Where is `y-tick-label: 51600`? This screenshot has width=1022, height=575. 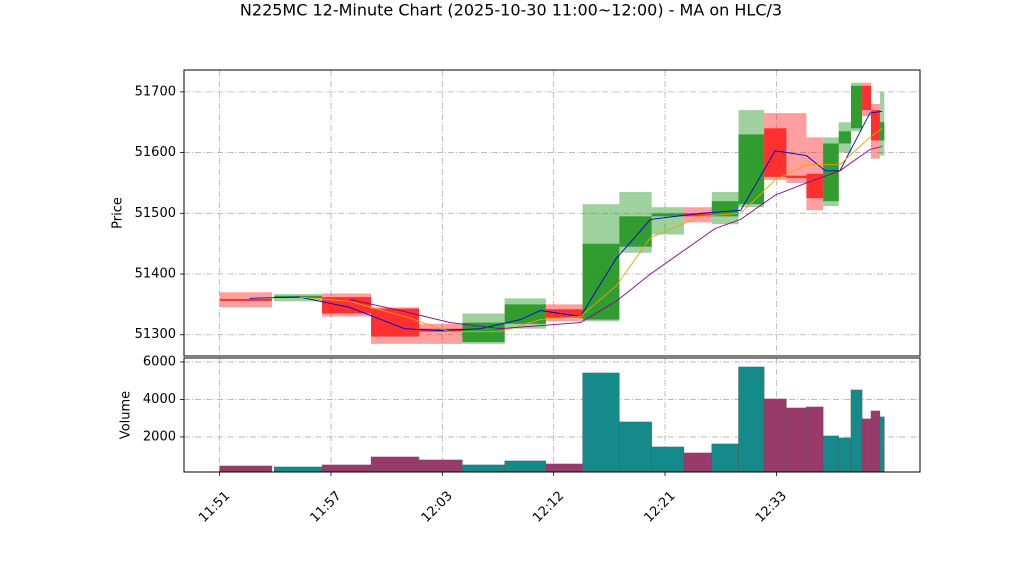
y-tick-label: 51600 is located at coordinates (155, 152).